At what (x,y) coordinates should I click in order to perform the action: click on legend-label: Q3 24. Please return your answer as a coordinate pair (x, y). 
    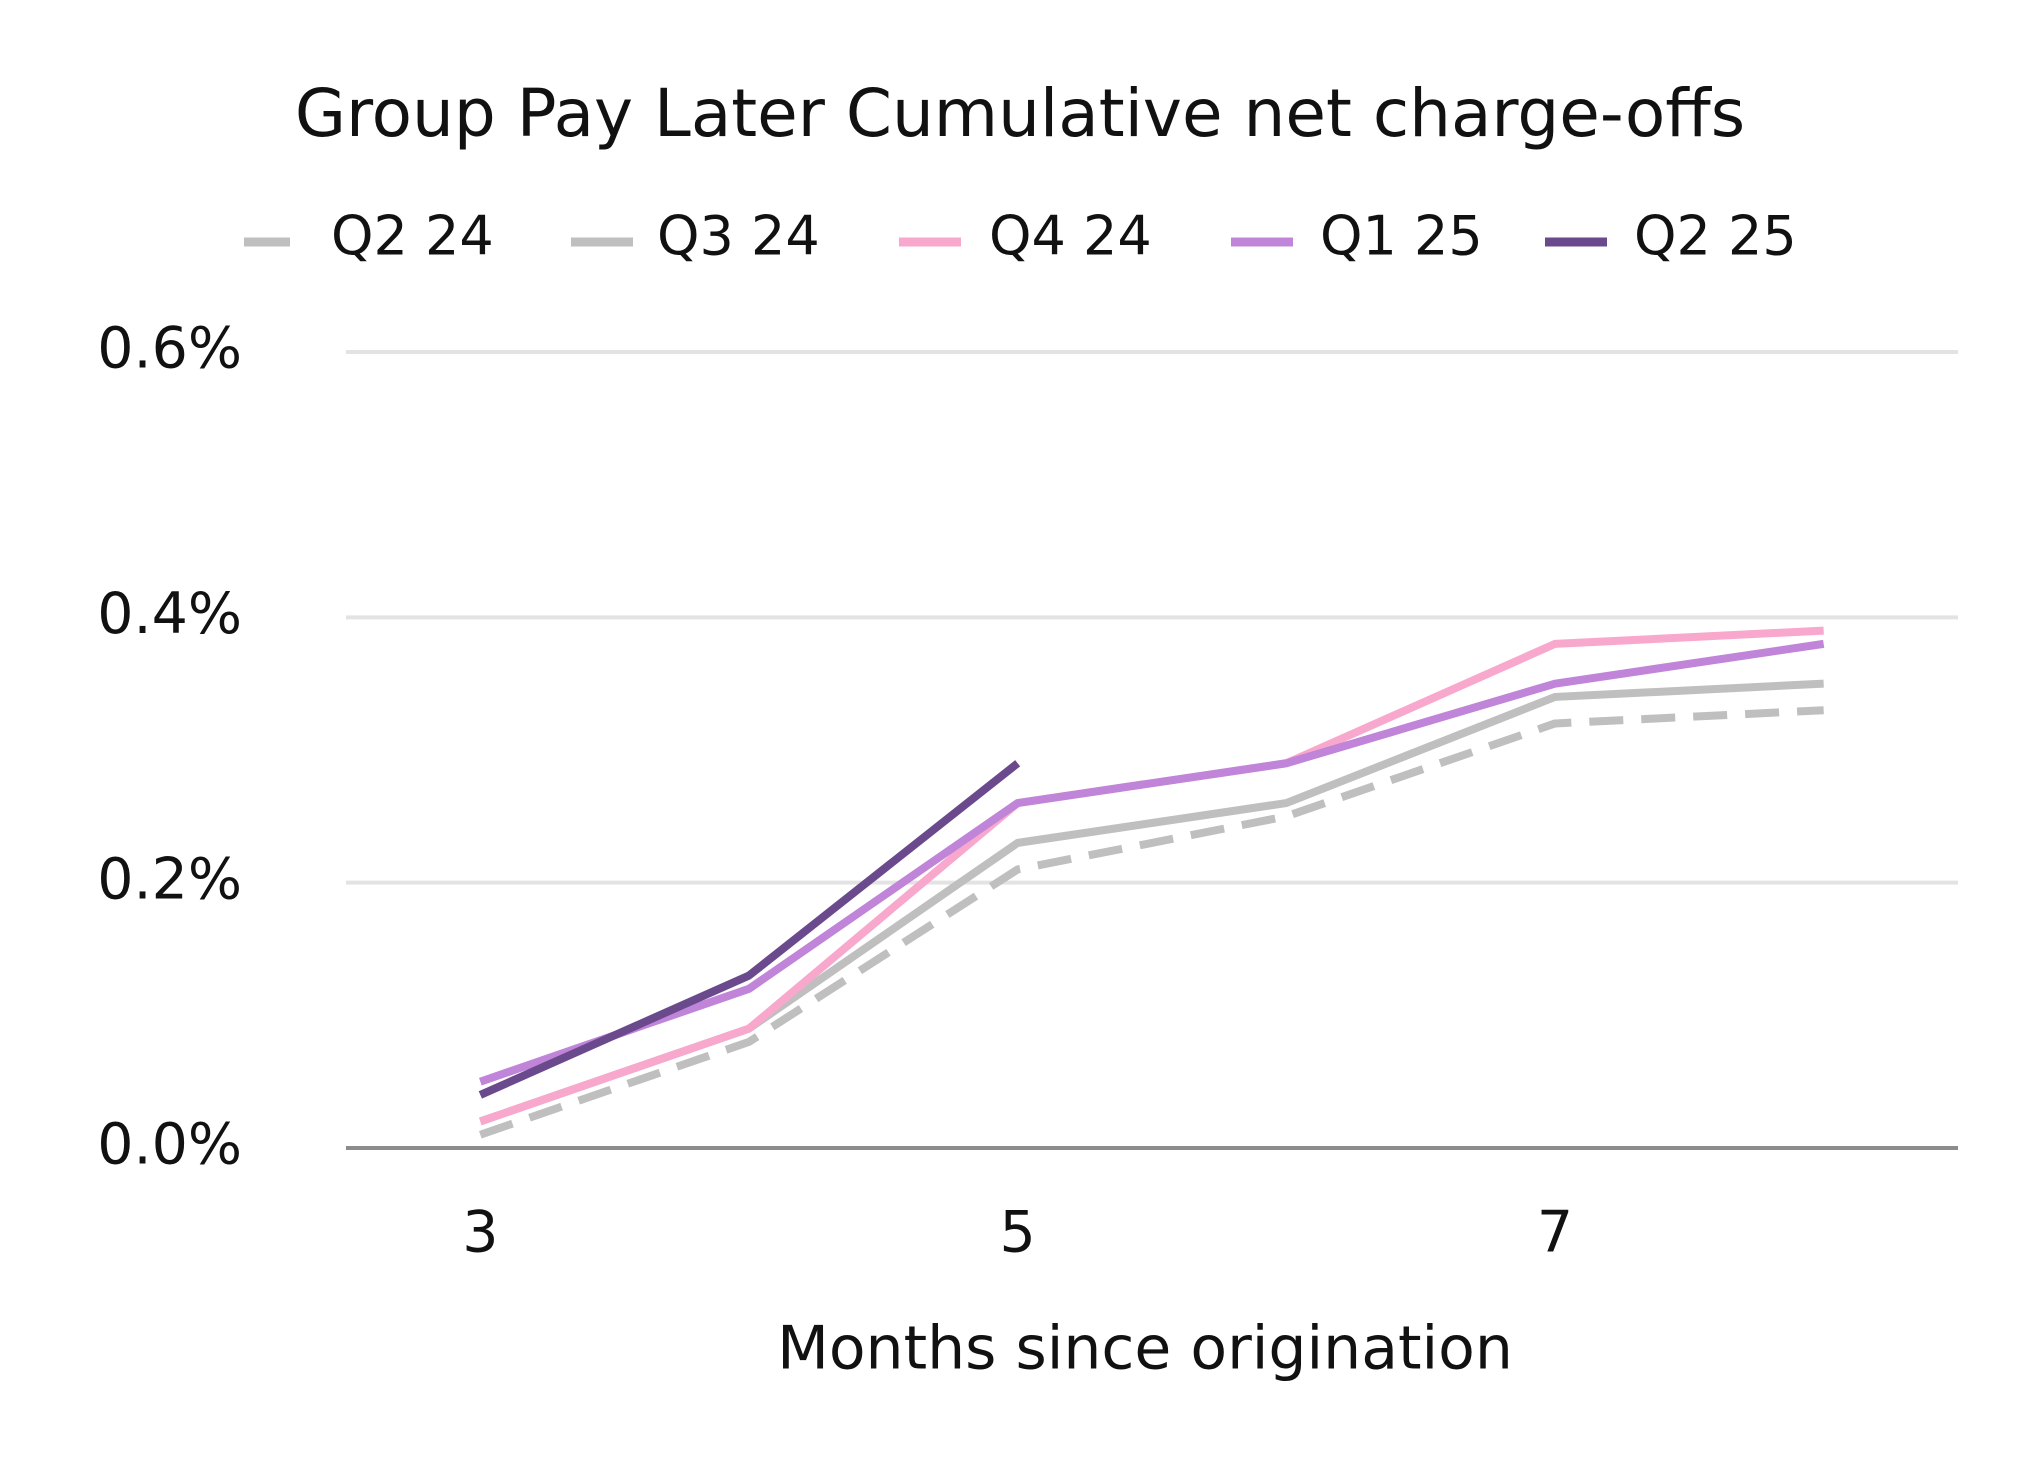
    Looking at the image, I should click on (738, 236).